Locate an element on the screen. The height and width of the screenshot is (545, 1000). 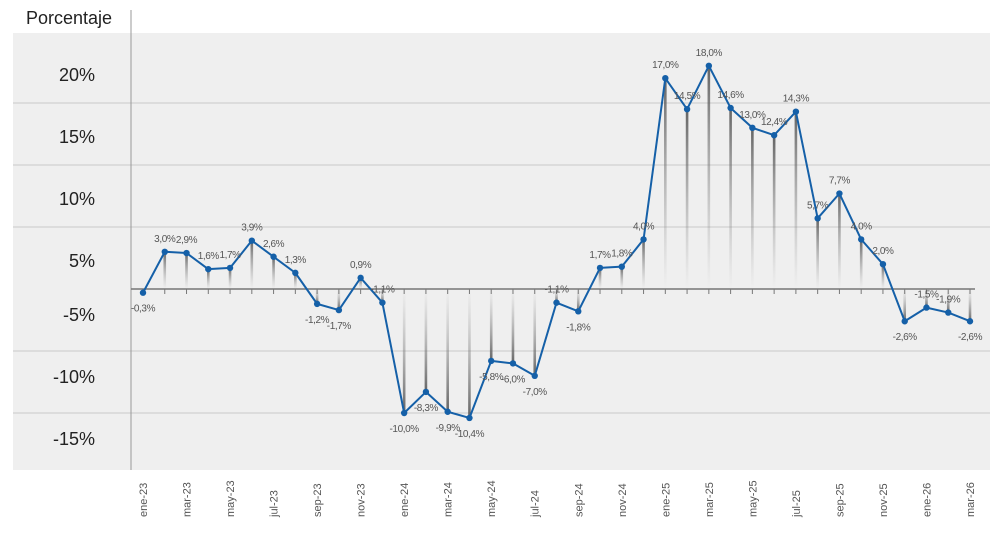
x-tick-label: jul-23 is located at coordinates (275, 504).